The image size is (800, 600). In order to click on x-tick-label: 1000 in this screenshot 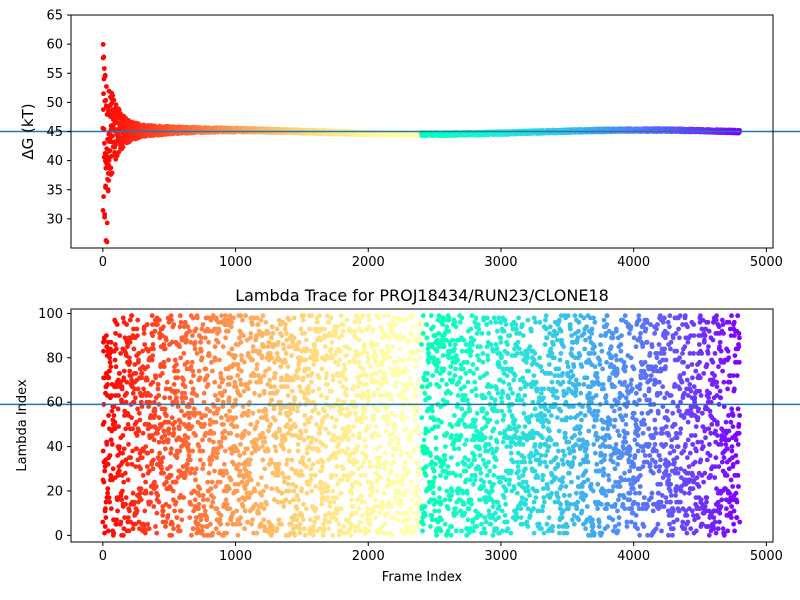, I will do `click(235, 262)`.